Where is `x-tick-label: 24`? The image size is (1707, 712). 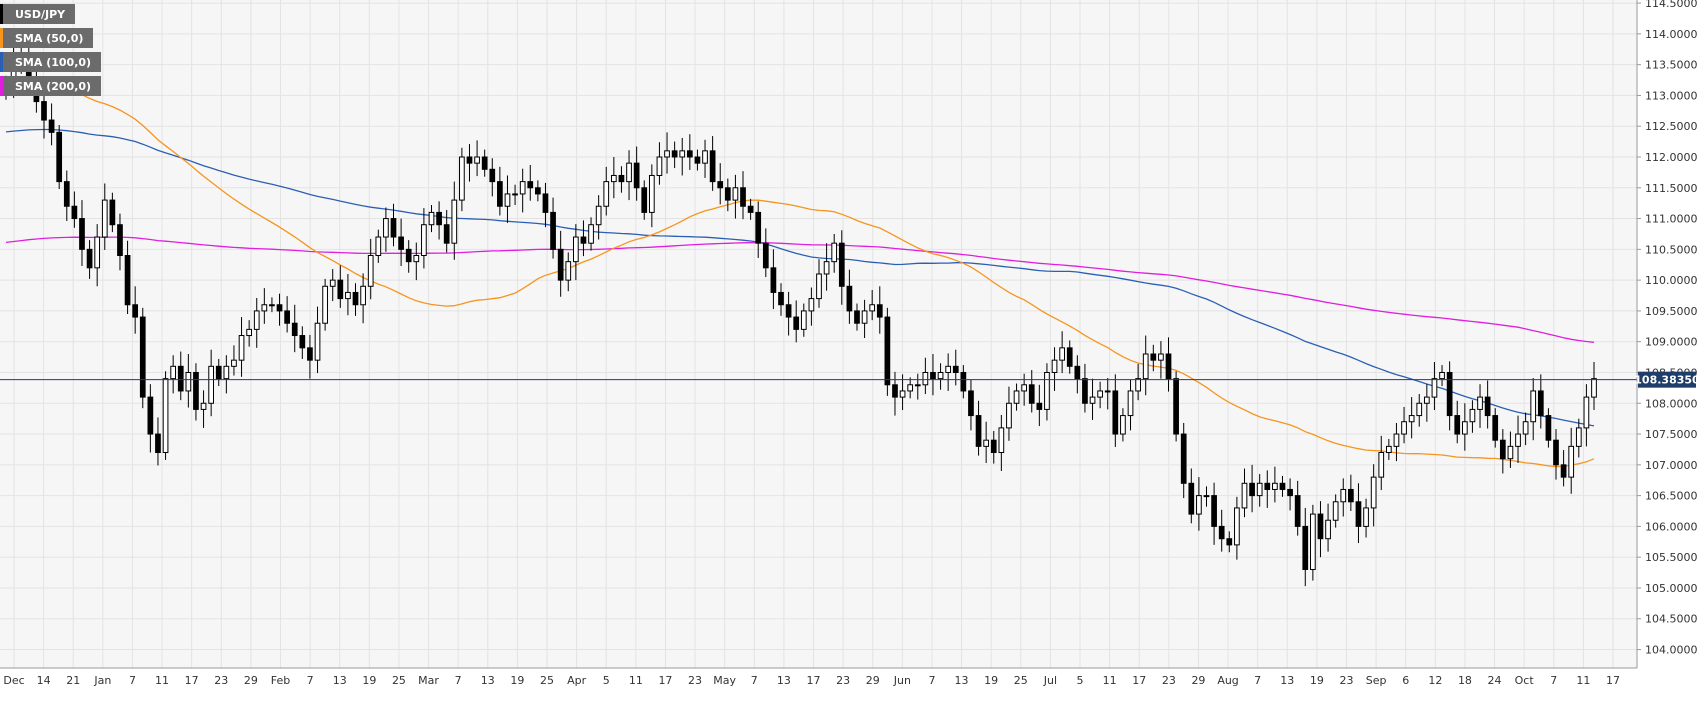 x-tick-label: 24 is located at coordinates (1495, 680).